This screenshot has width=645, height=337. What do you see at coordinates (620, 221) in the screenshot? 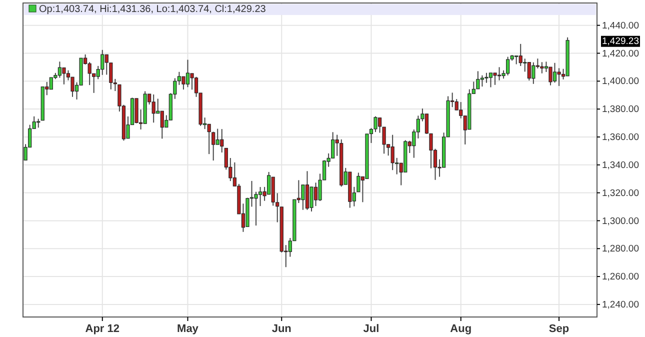
I see `y-tick-label: 1,300.00` at bounding box center [620, 221].